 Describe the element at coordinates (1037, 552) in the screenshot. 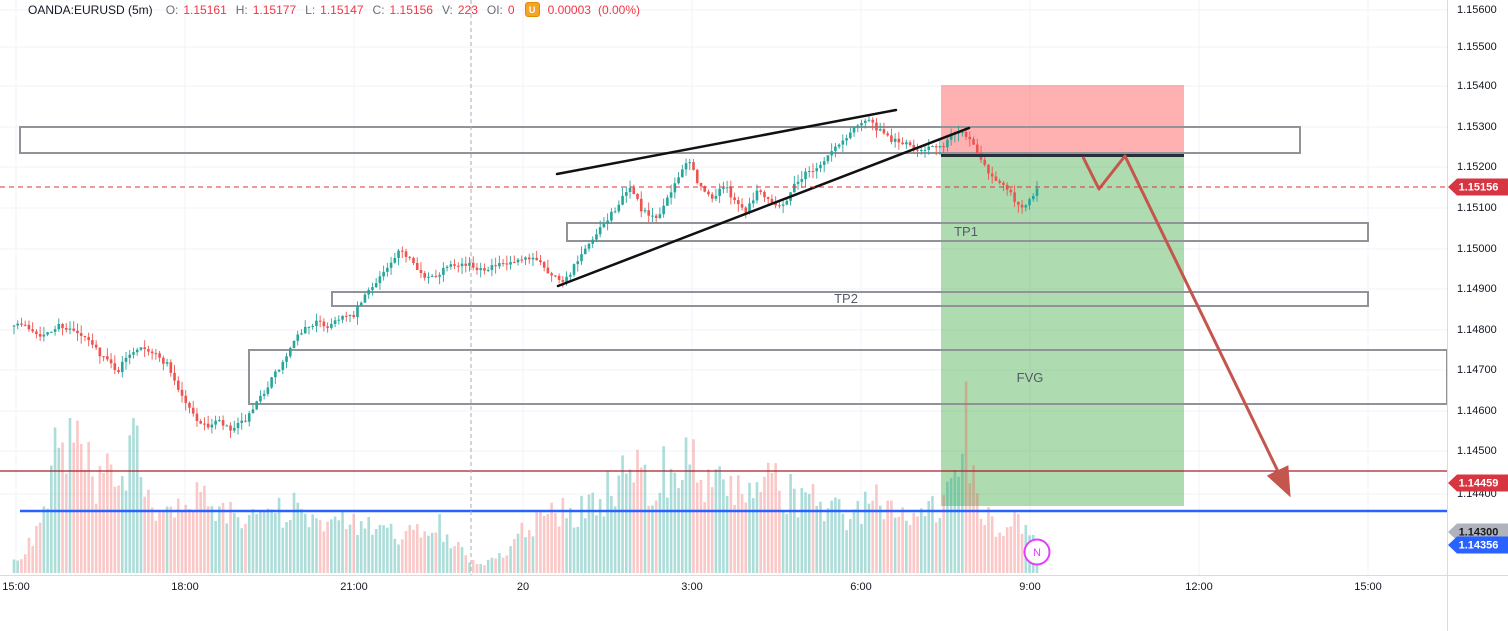

I see `news-marker-circle` at that location.